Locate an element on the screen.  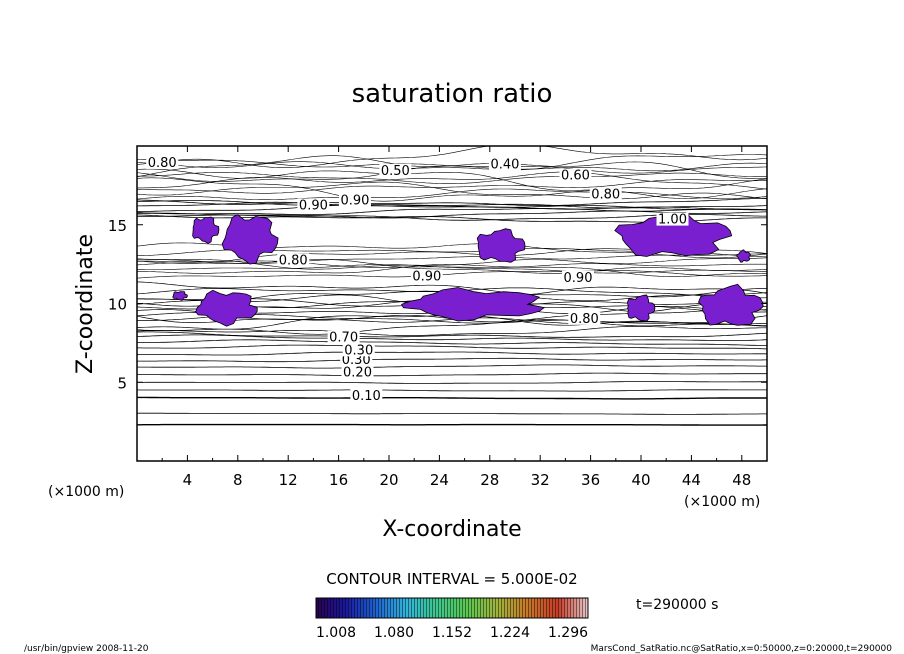
footer-left: /usr/bin/gpview 2008-11-20 is located at coordinates (86, 649).